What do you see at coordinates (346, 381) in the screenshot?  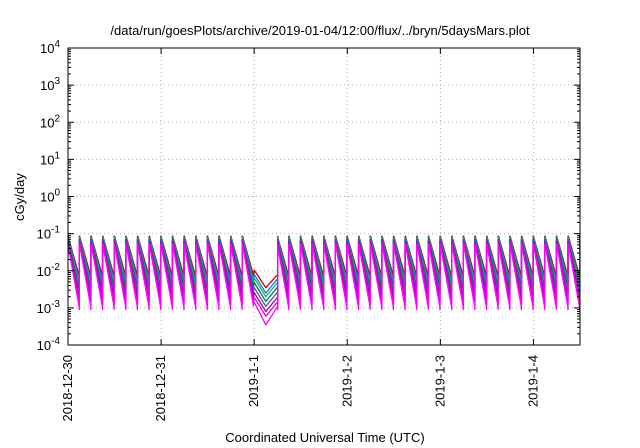 I see `x-tick-label: 2019-1-2` at bounding box center [346, 381].